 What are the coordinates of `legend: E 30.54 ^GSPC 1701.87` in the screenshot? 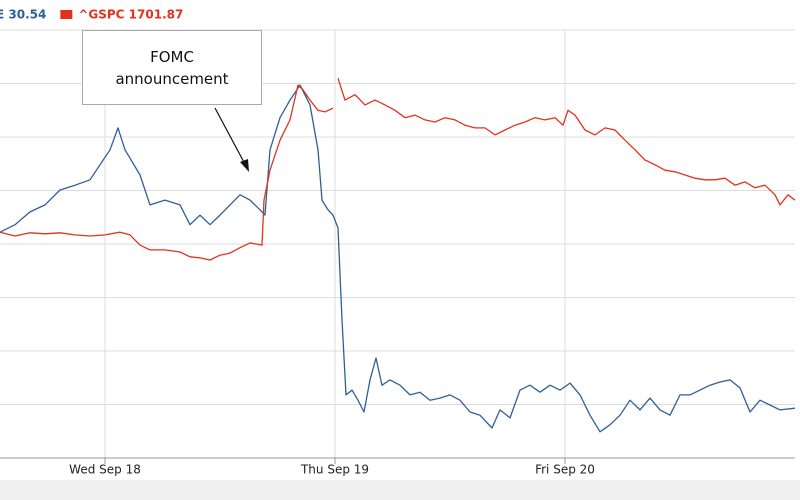 It's located at (91, 15).